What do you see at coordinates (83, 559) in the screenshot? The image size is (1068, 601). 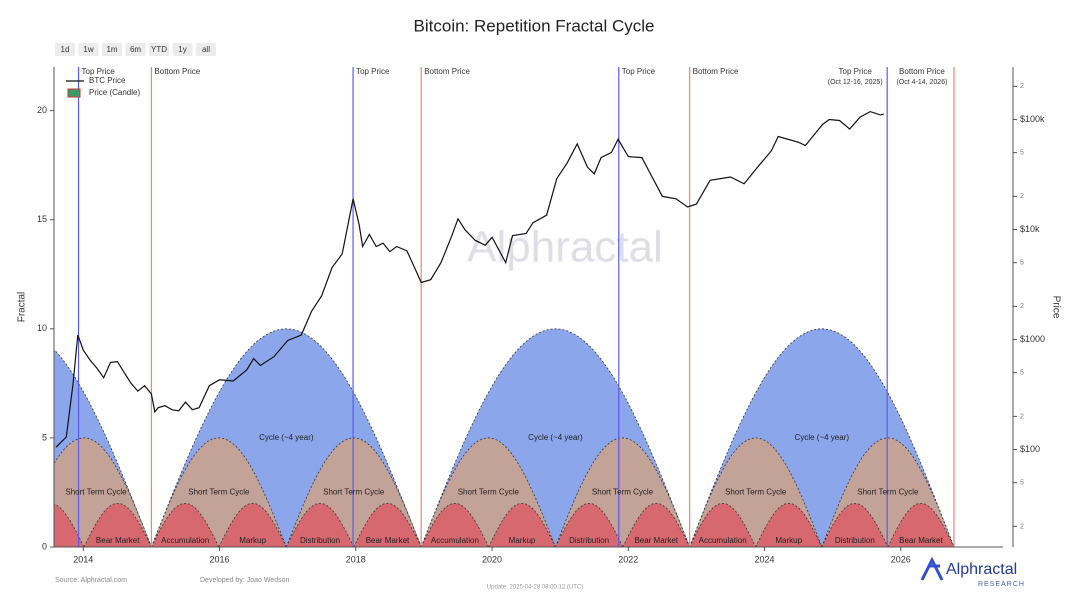 I see `x-tick-label: 2014` at bounding box center [83, 559].